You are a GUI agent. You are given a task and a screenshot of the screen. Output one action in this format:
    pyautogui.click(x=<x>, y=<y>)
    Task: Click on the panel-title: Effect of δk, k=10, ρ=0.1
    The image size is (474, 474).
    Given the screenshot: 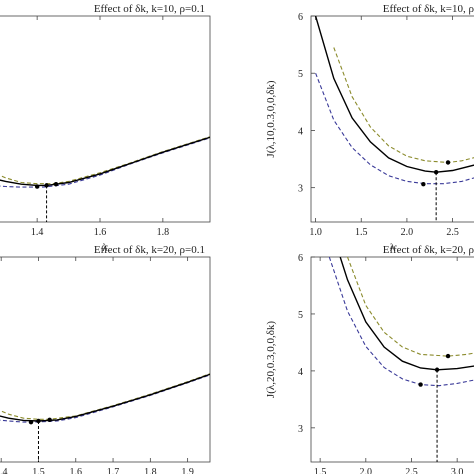 What is the action you would take?
    pyautogui.click(x=149, y=9)
    